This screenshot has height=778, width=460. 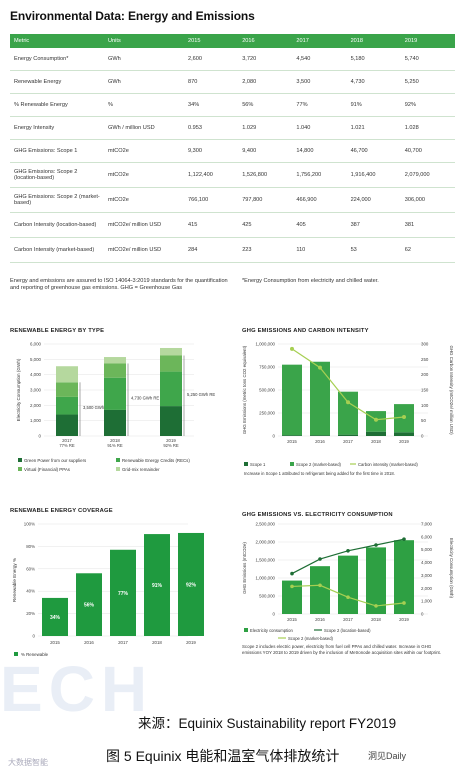 I want to click on table-cell: mtCO2e/ million USD, so click(x=144, y=225).